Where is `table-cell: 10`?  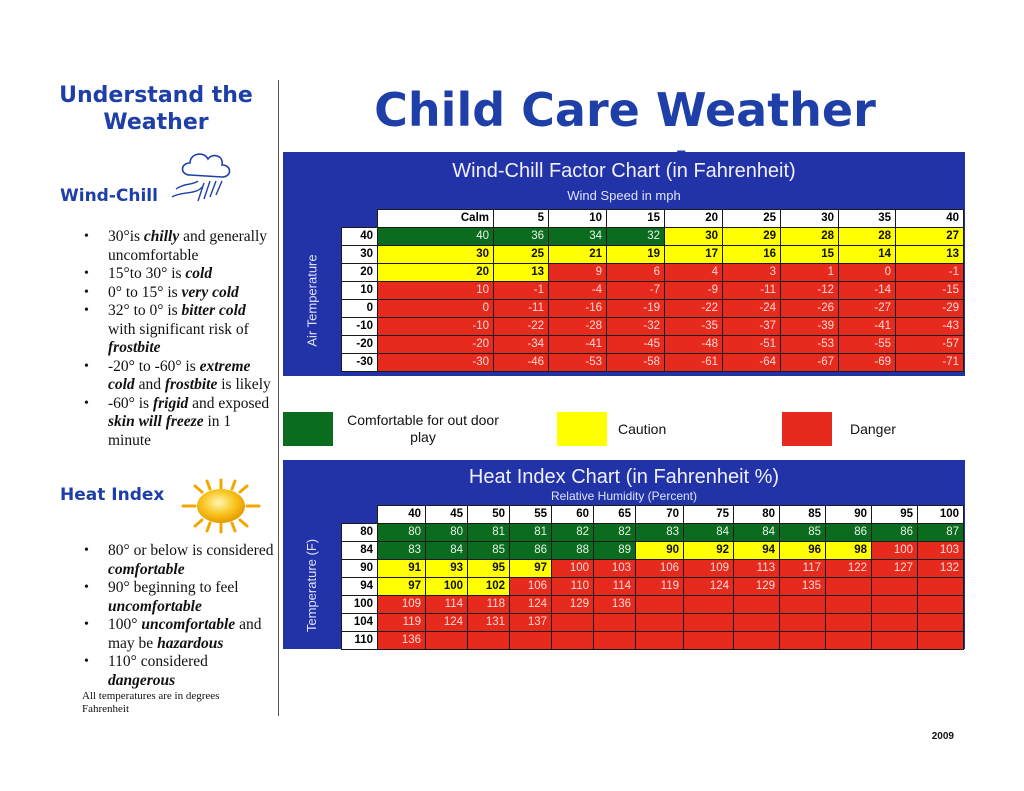
table-cell: 10 is located at coordinates (435, 290).